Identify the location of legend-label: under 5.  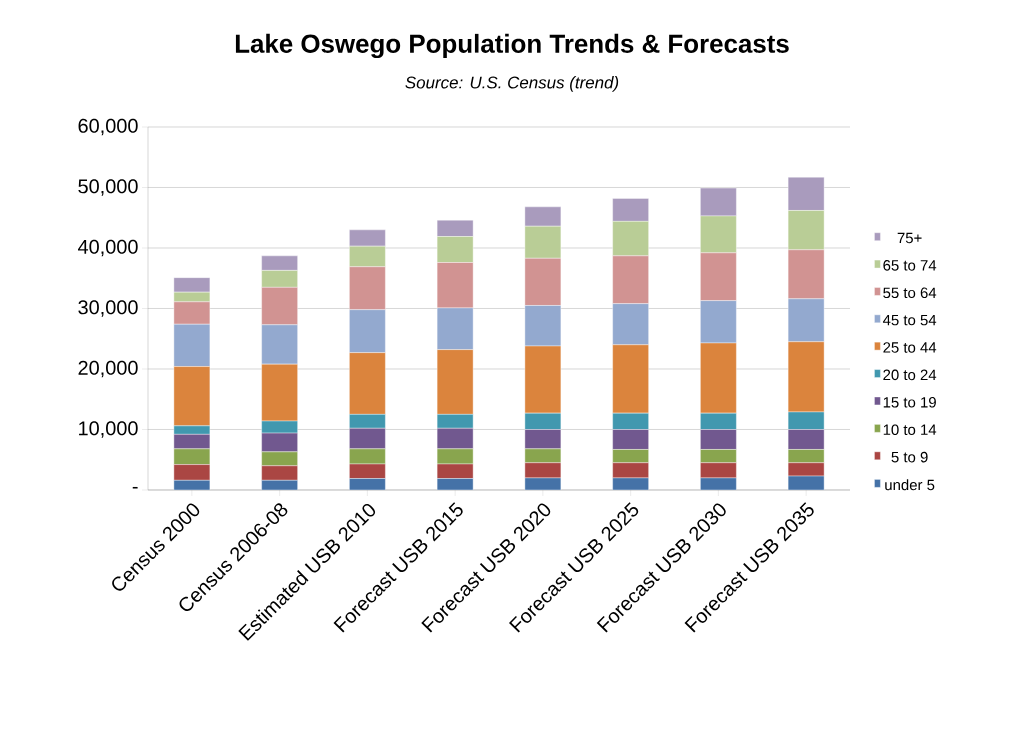
(910, 485).